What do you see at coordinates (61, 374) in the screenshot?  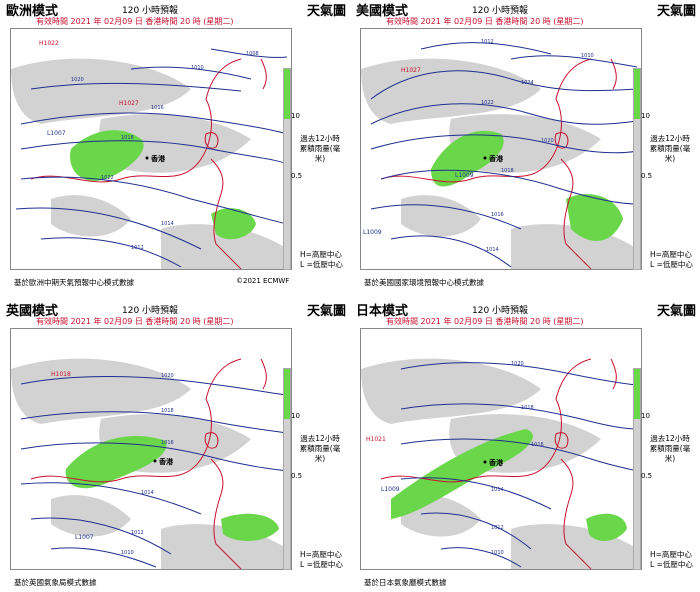 I see `high-pressure-centre: H1018` at bounding box center [61, 374].